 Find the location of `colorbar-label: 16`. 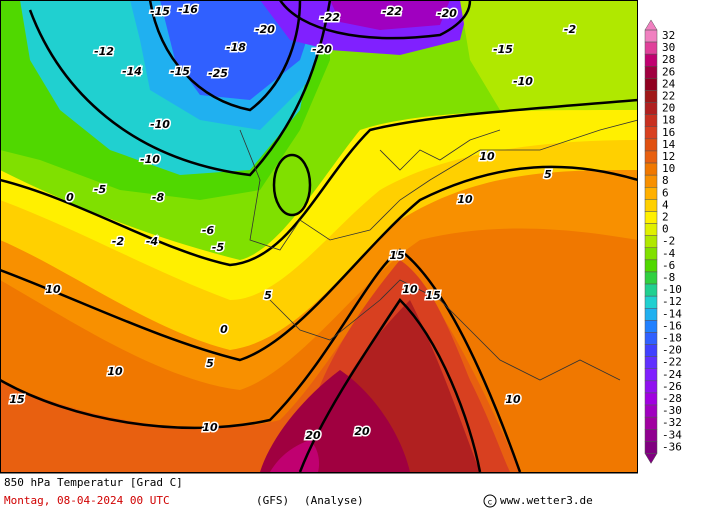

colorbar-label: 16 is located at coordinates (668, 132).